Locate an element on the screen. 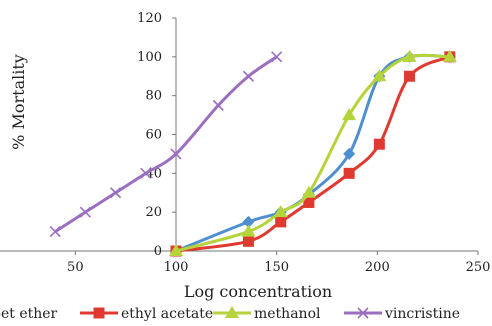  y-tick-label: 0 is located at coordinates (158, 251).